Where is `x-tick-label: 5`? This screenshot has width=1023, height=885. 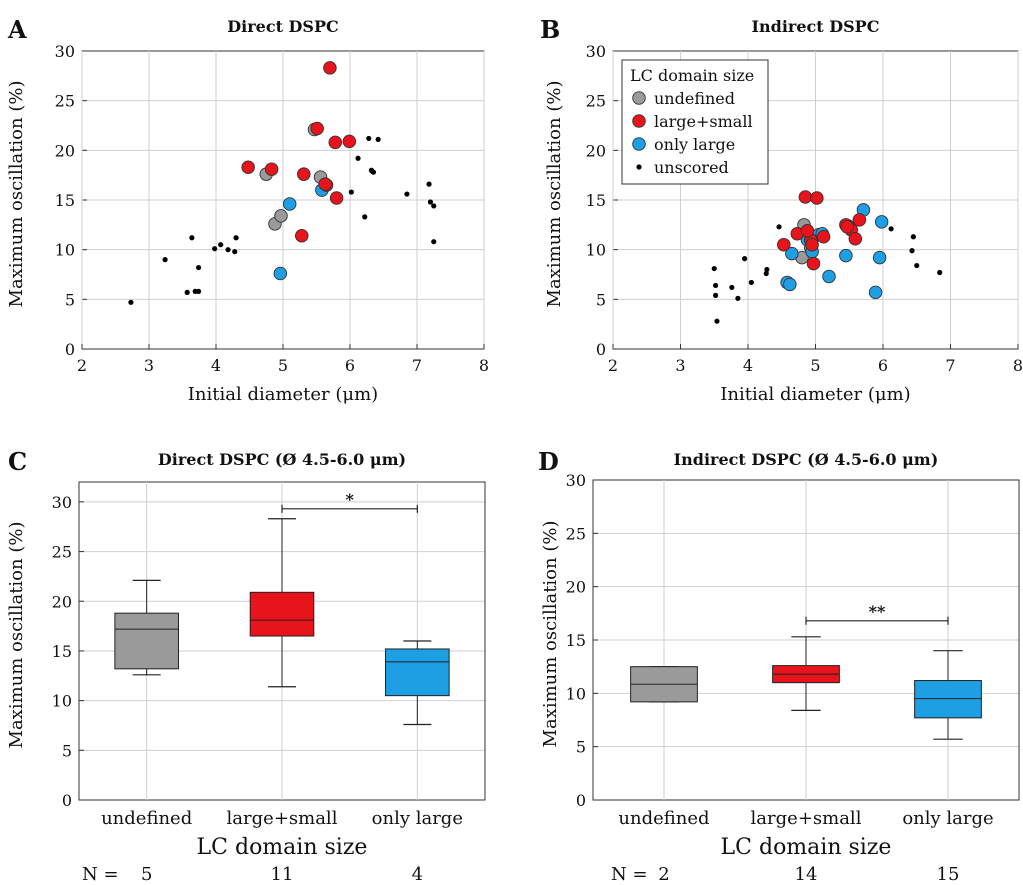 x-tick-label: 5 is located at coordinates (283, 365).